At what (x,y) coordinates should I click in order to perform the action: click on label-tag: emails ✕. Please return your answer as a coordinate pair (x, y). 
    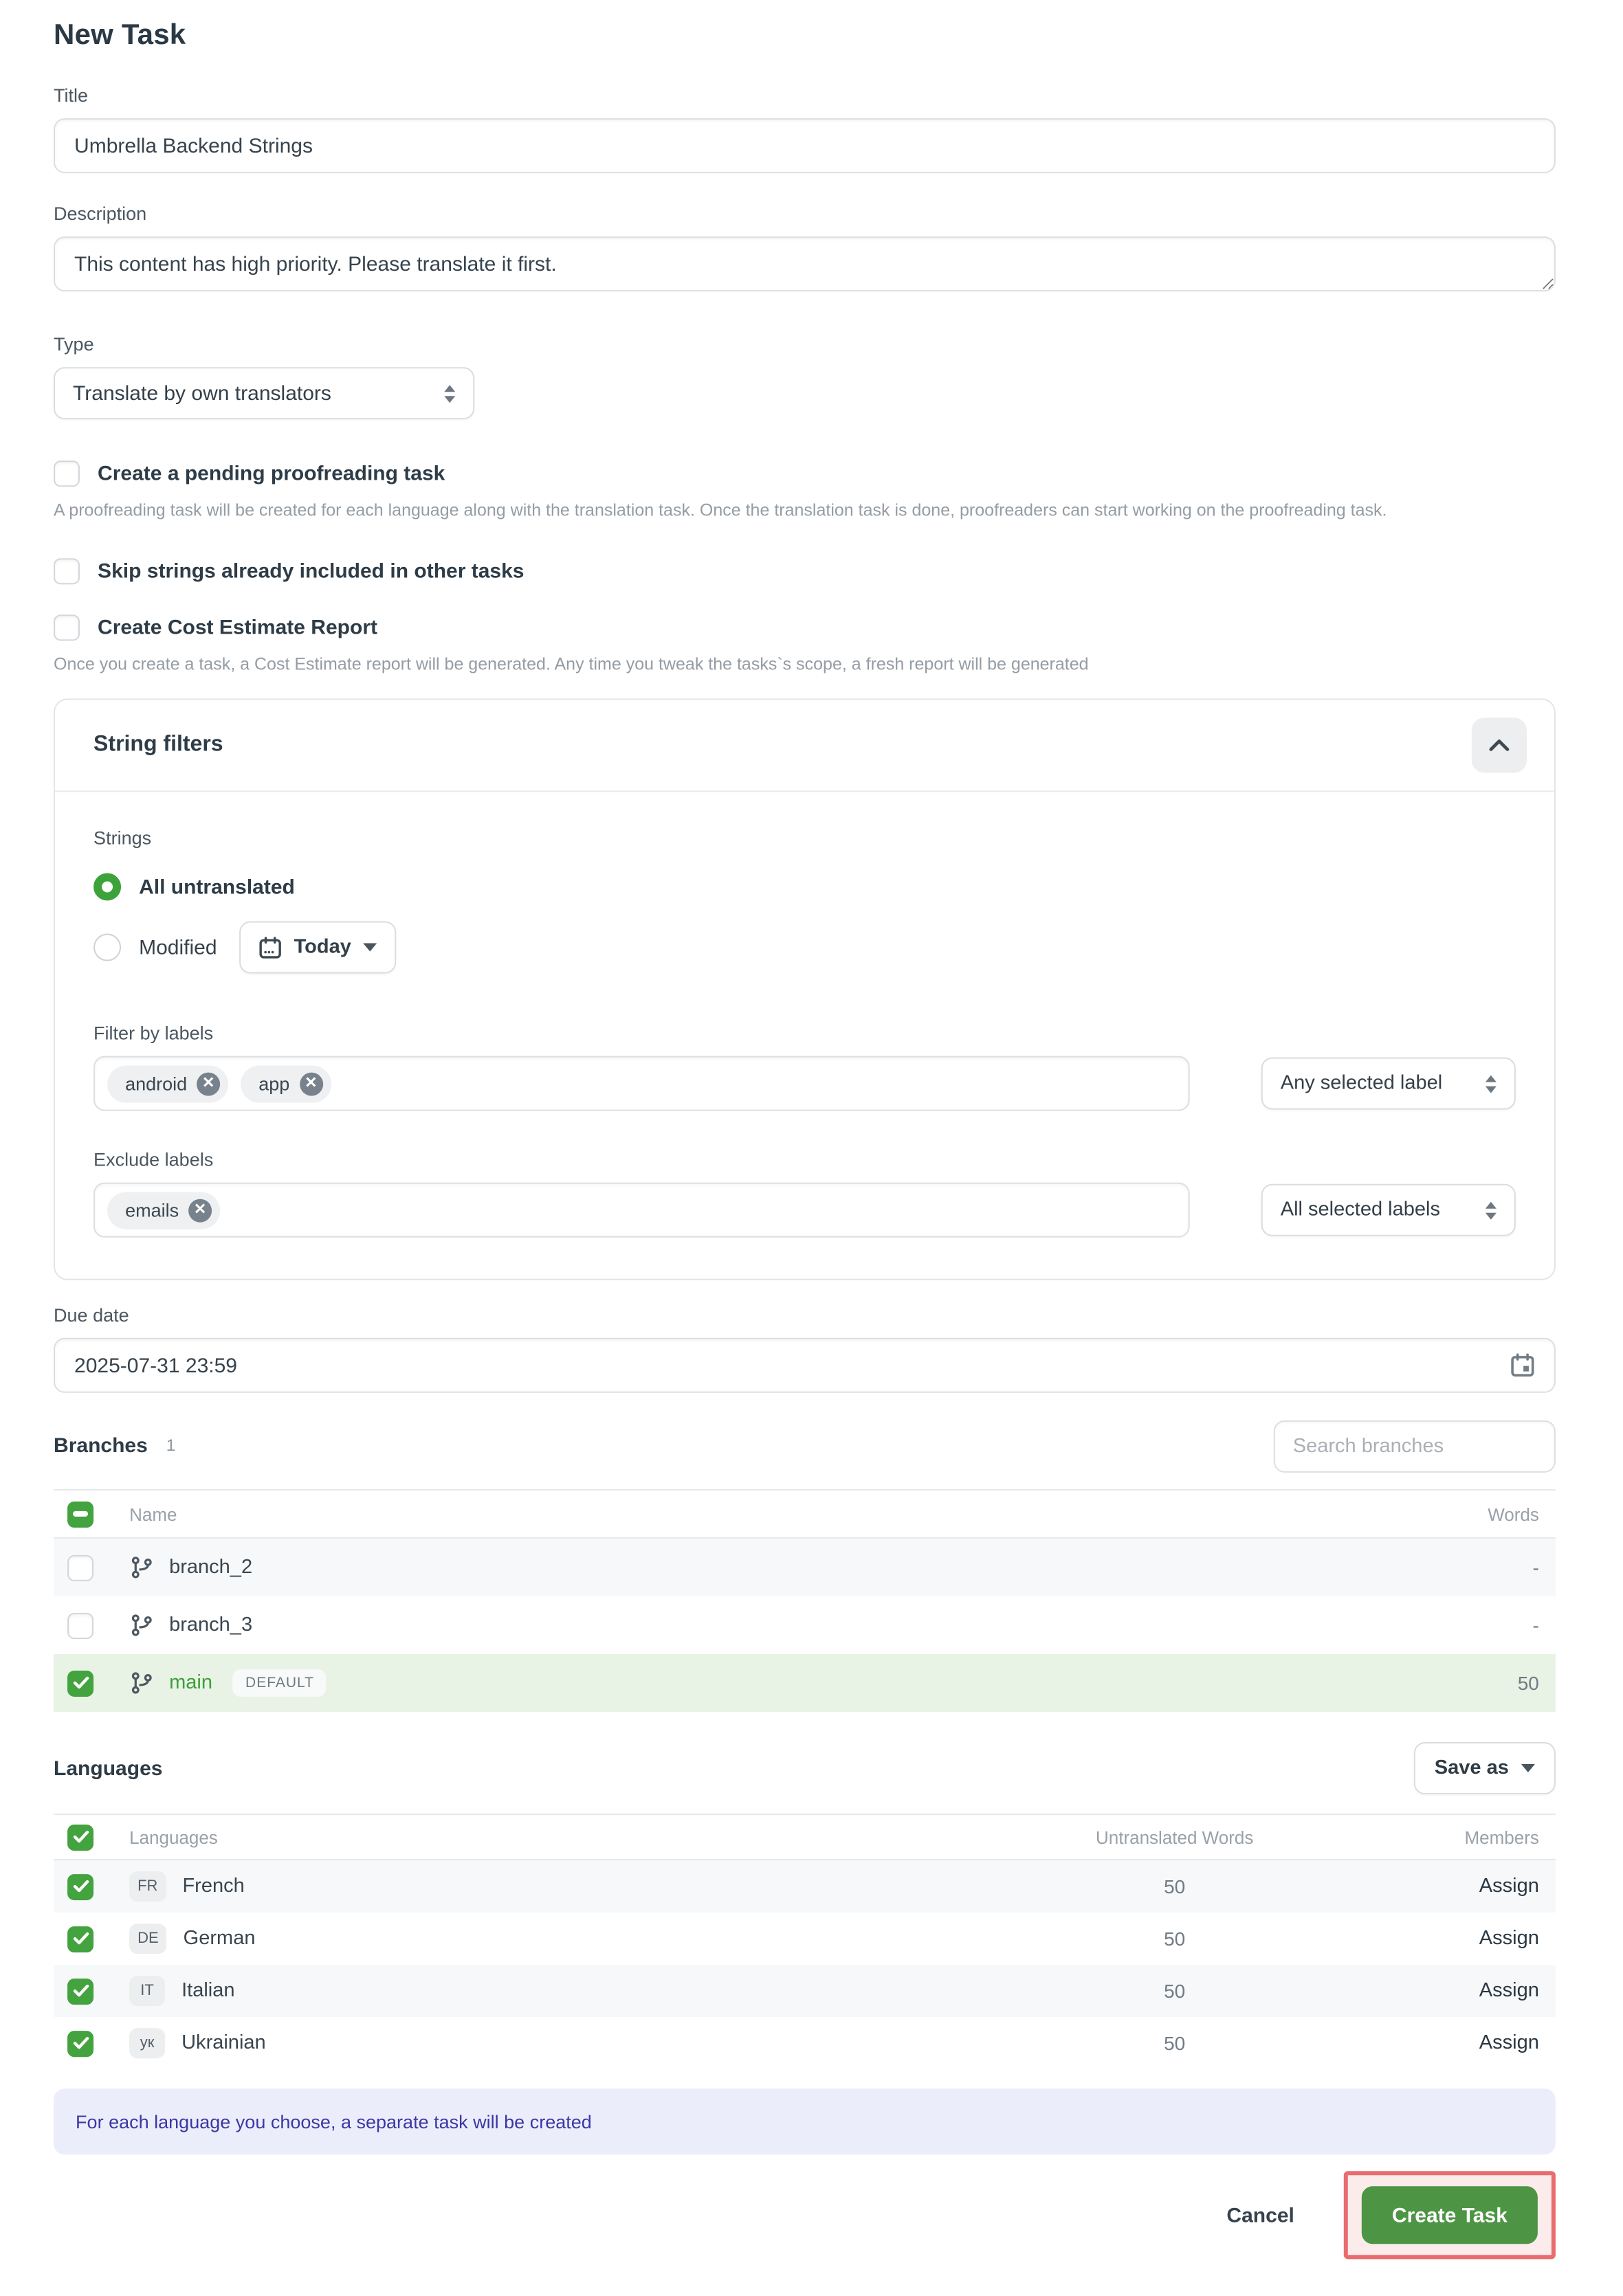
    Looking at the image, I should click on (164, 1210).